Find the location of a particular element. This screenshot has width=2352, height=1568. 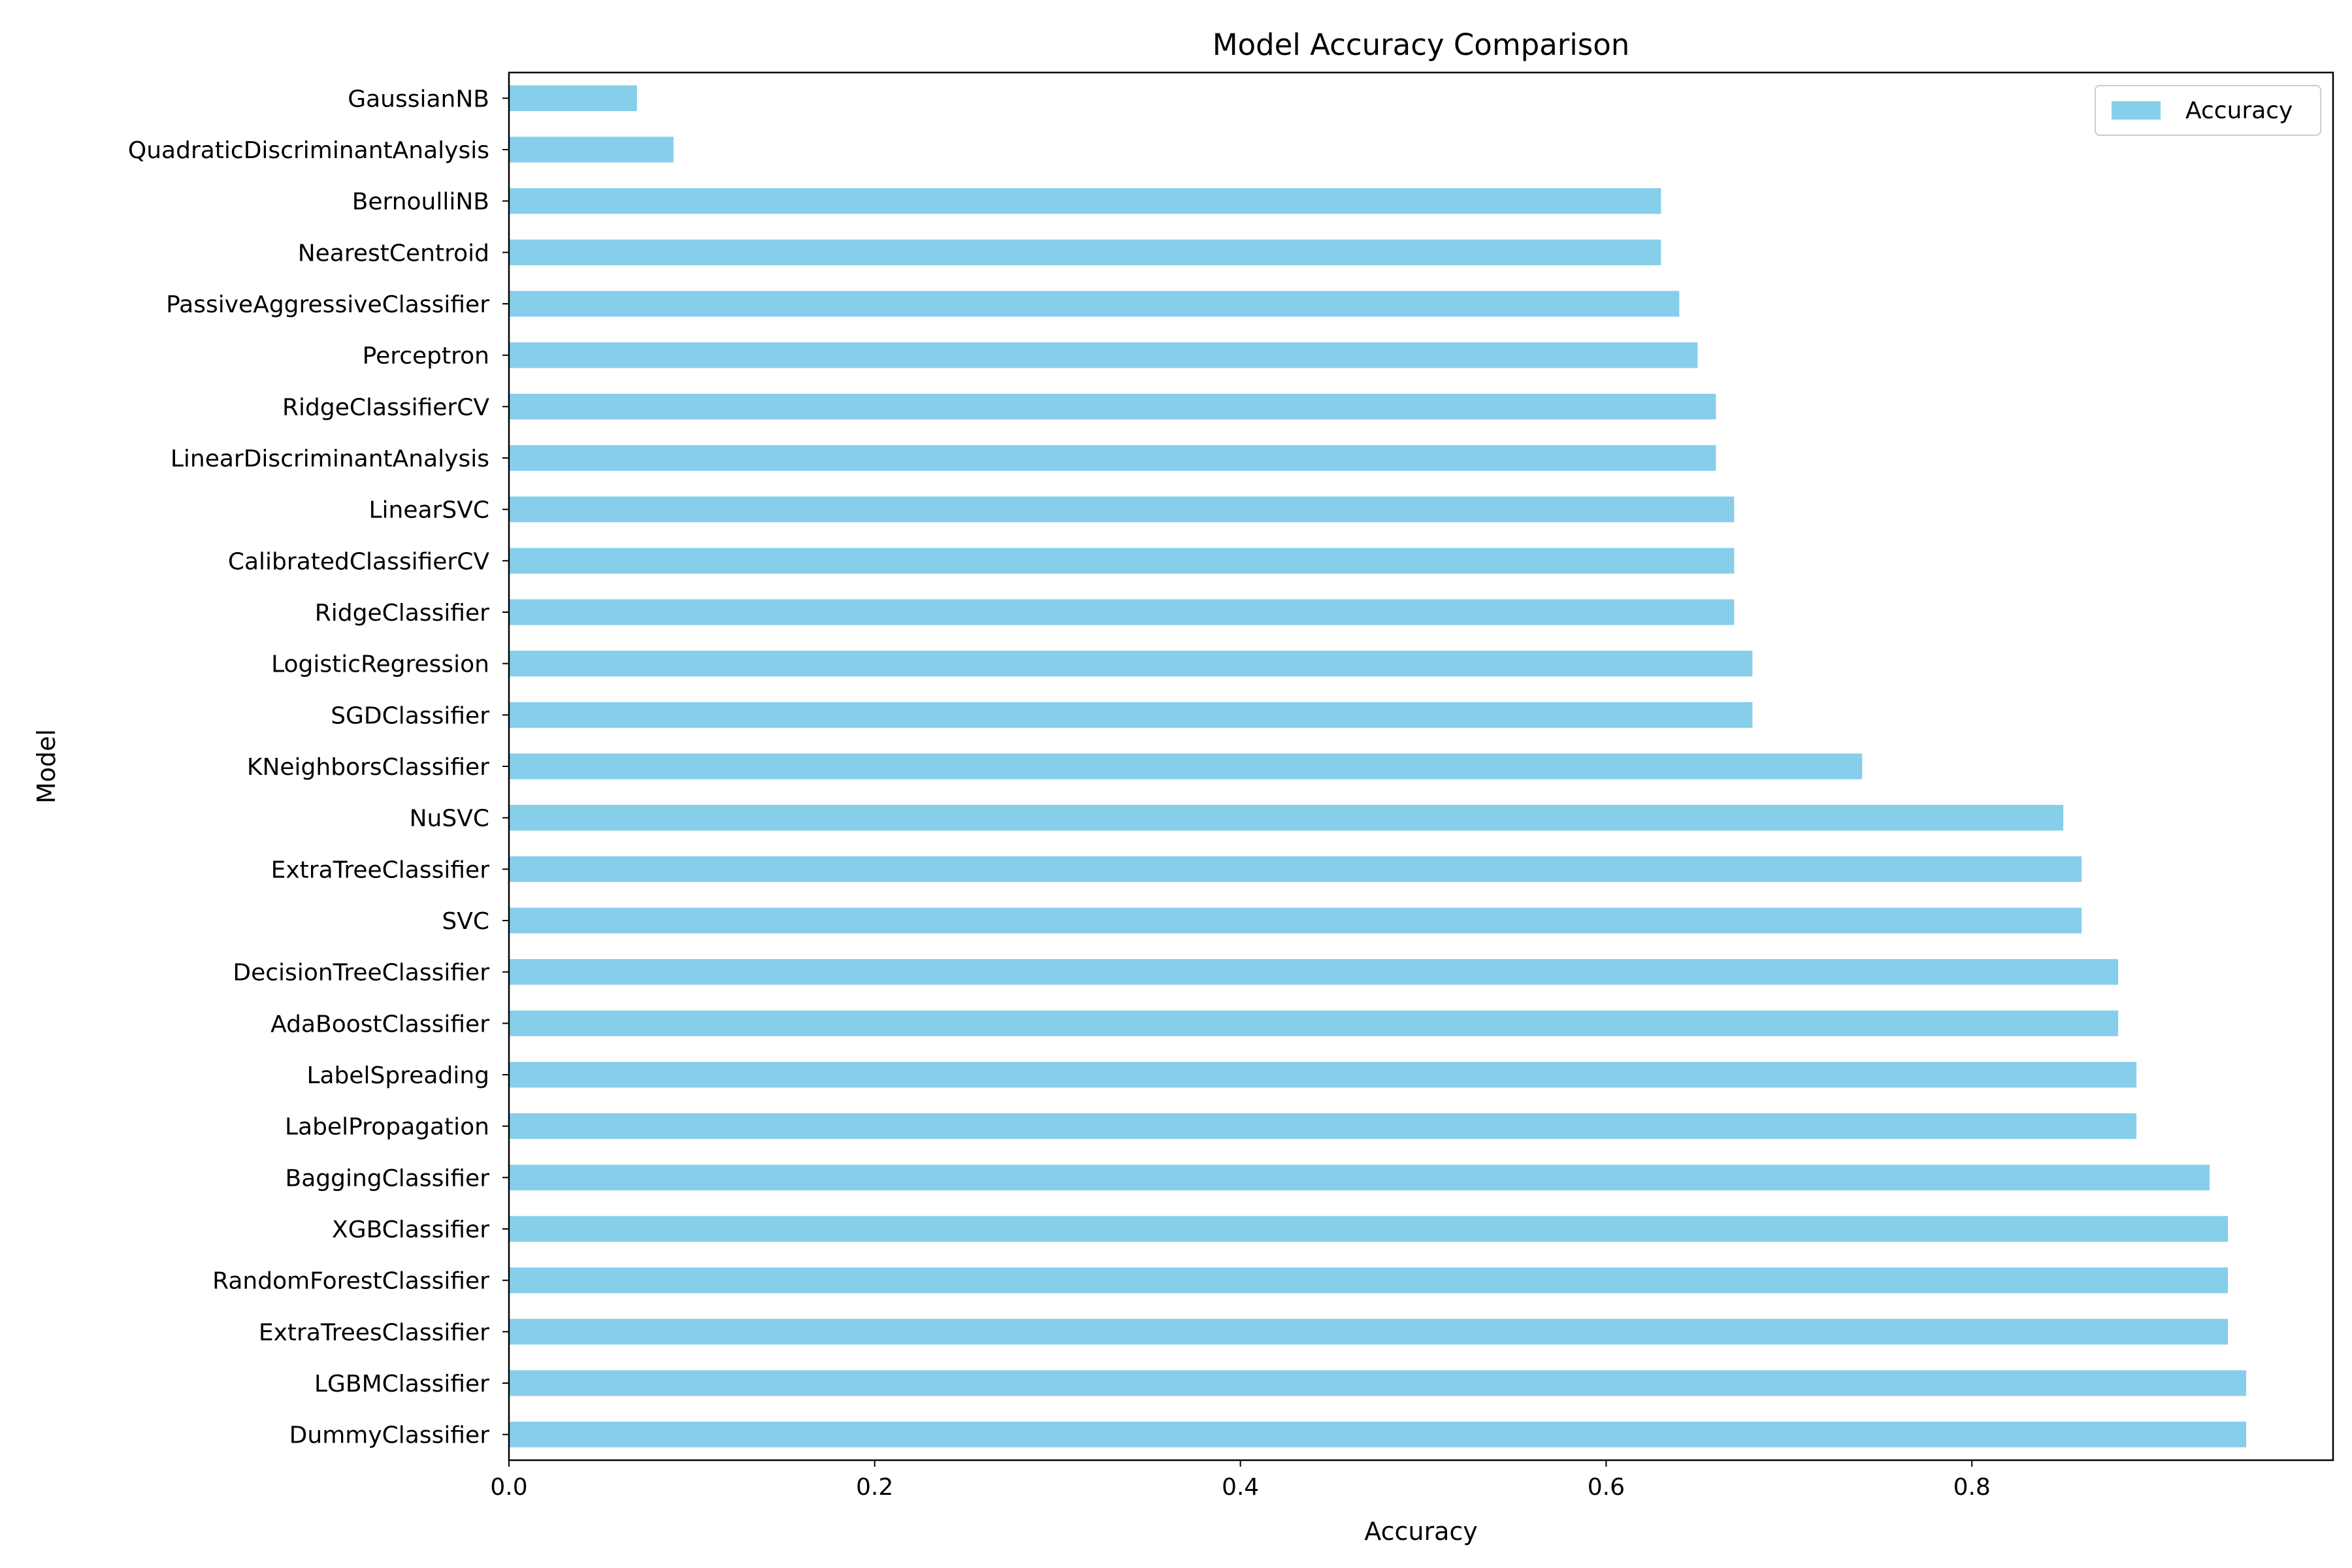

bar-GaussianNB is located at coordinates (573, 98).